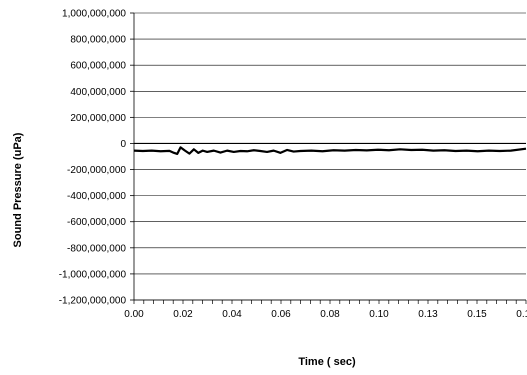 The image size is (527, 375). What do you see at coordinates (96, 196) in the screenshot?
I see `y-tick-label-7: -400,000,000` at bounding box center [96, 196].